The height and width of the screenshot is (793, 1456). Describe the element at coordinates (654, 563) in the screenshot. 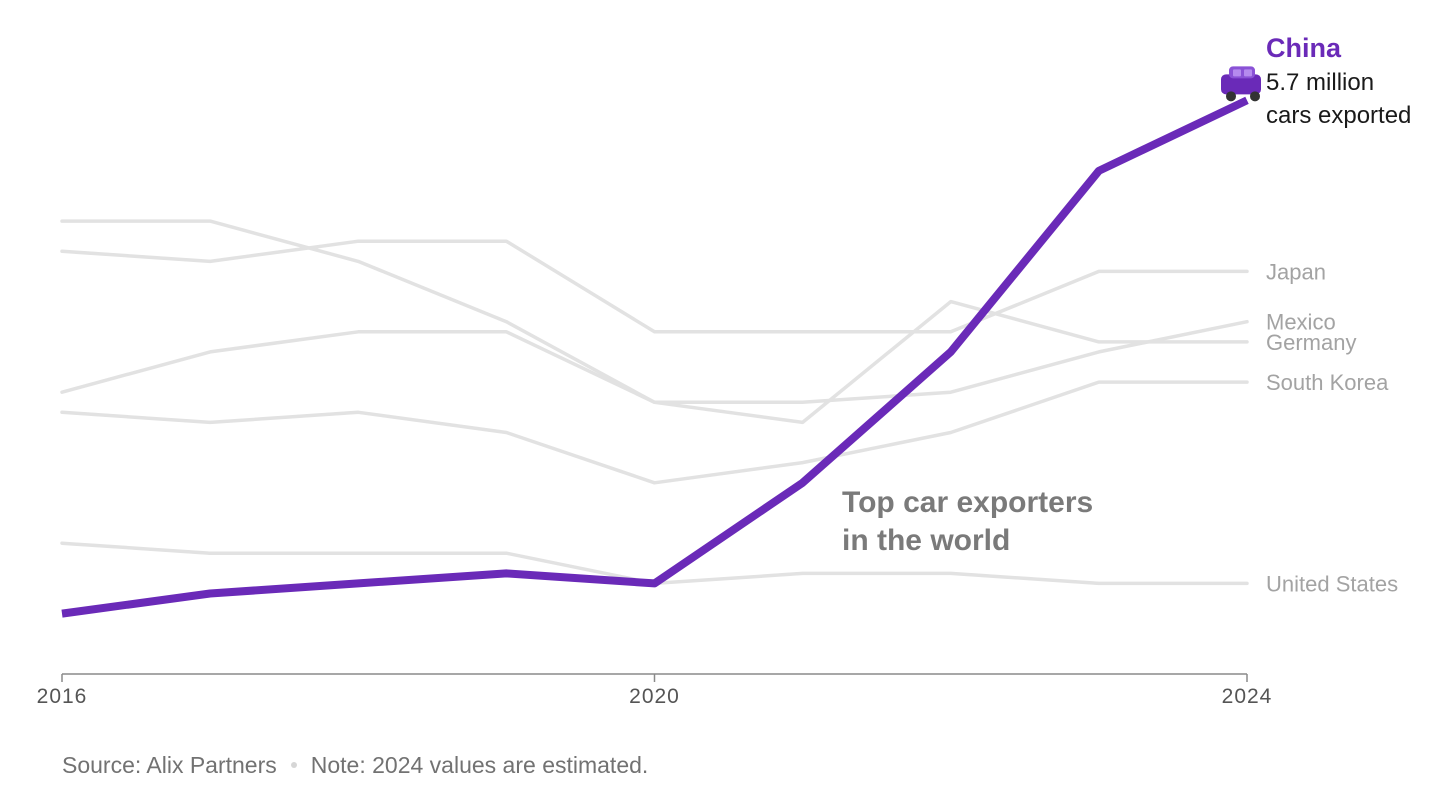

I see `series-line-united-states` at that location.